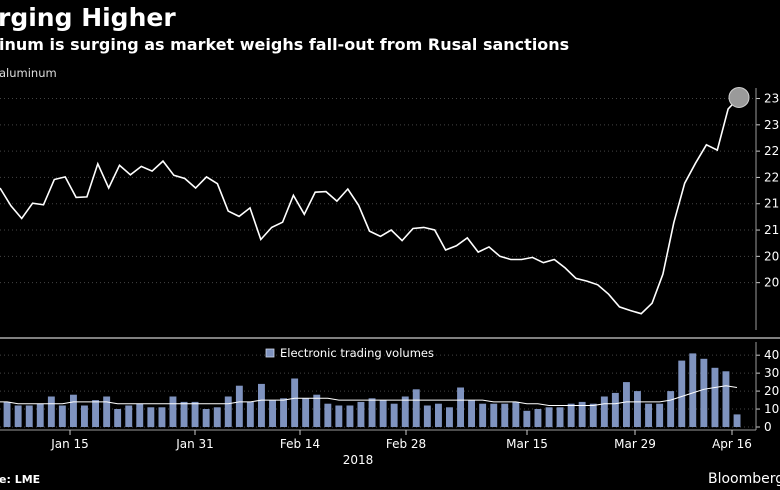 This screenshot has width=780, height=490. Describe the element at coordinates (194, 444) in the screenshot. I see `x-tick-label: Jan 31` at that location.